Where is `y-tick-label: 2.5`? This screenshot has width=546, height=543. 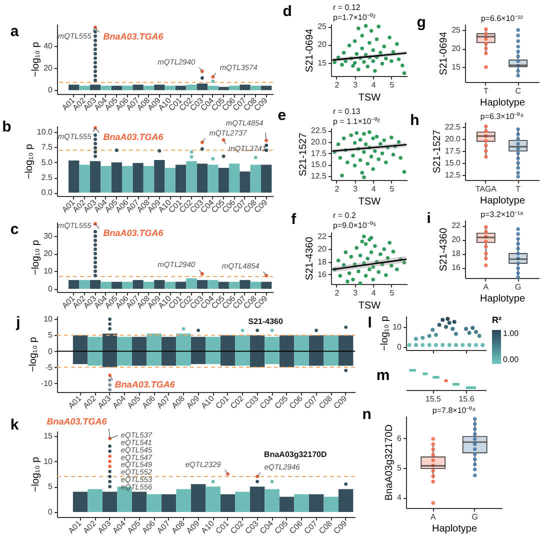 y-tick-label: 2.5 is located at coordinates (47, 177).